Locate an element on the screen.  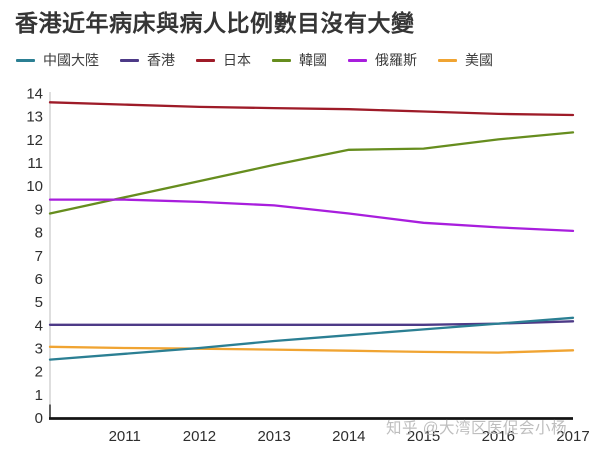
y-tick-label: 13 is located at coordinates (34, 117).